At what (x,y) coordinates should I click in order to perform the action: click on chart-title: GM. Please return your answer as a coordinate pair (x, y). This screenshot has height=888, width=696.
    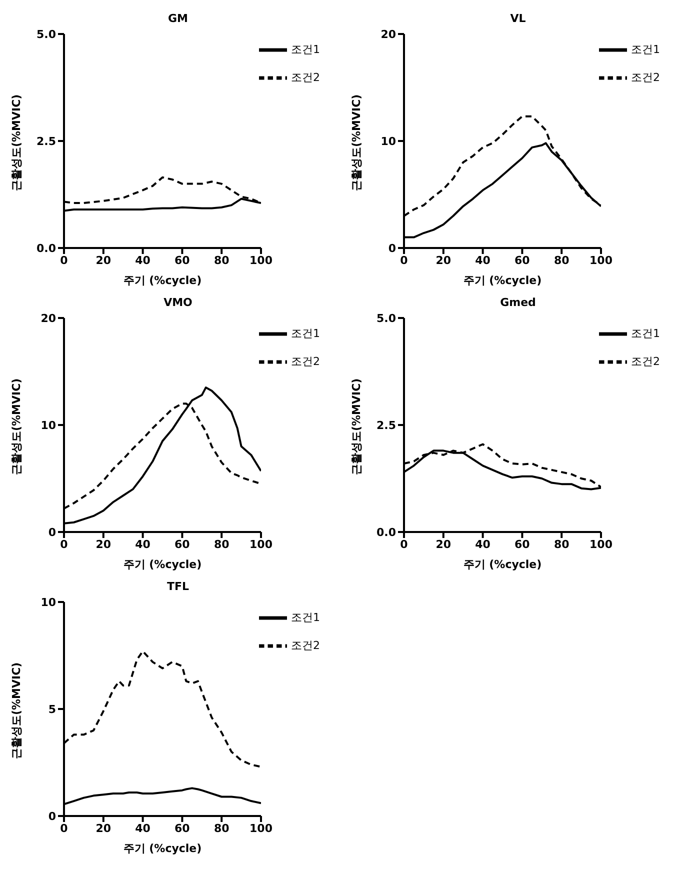
    Looking at the image, I should click on (178, 19).